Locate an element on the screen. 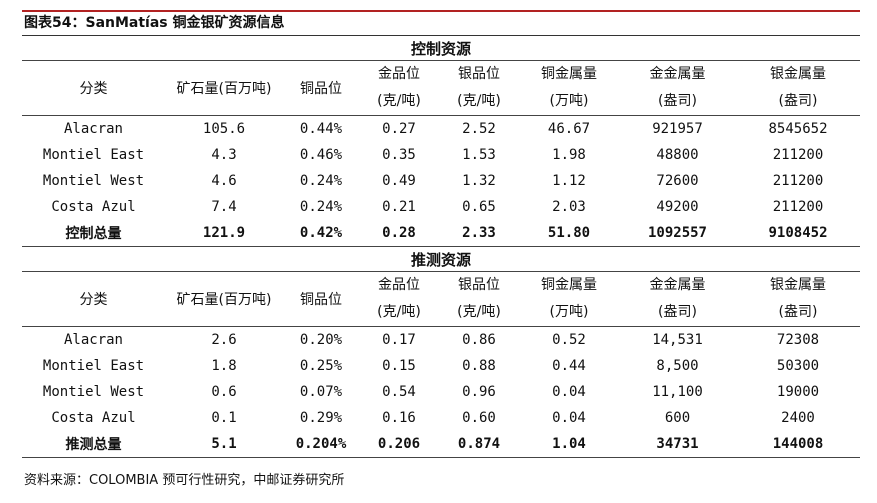 This screenshot has height=503, width=877. table-cell: 5.1 is located at coordinates (224, 444).